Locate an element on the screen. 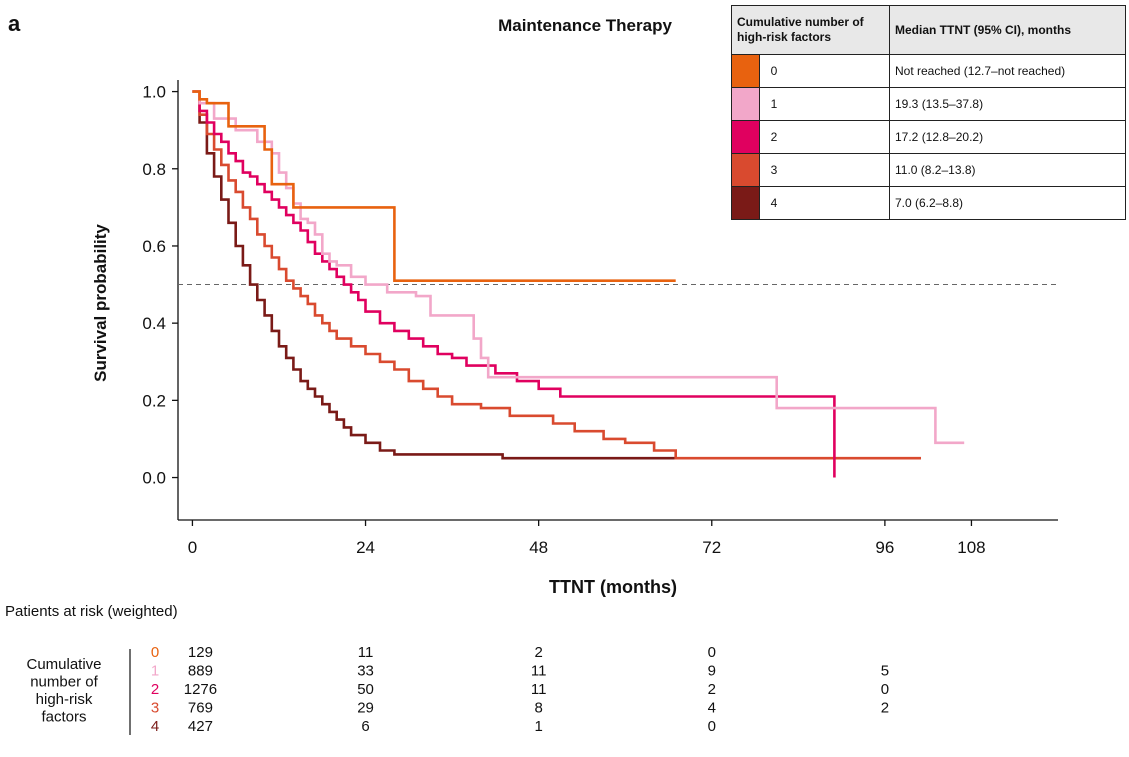 Image resolution: width=1129 pixels, height=757 pixels. at-risk-level: 0 is located at coordinates (155, 652).